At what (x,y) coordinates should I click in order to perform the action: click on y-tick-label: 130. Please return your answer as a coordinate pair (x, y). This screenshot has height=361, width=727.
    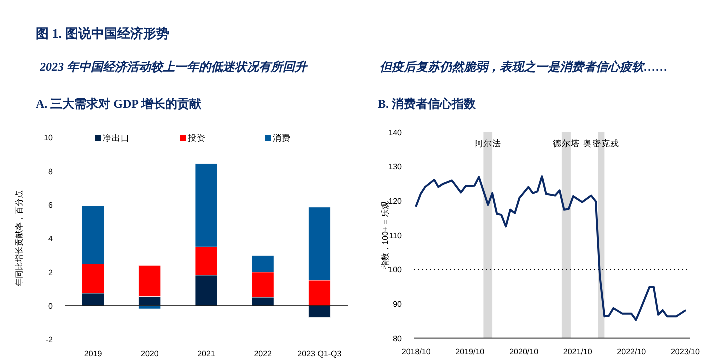
    Looking at the image, I should click on (395, 167).